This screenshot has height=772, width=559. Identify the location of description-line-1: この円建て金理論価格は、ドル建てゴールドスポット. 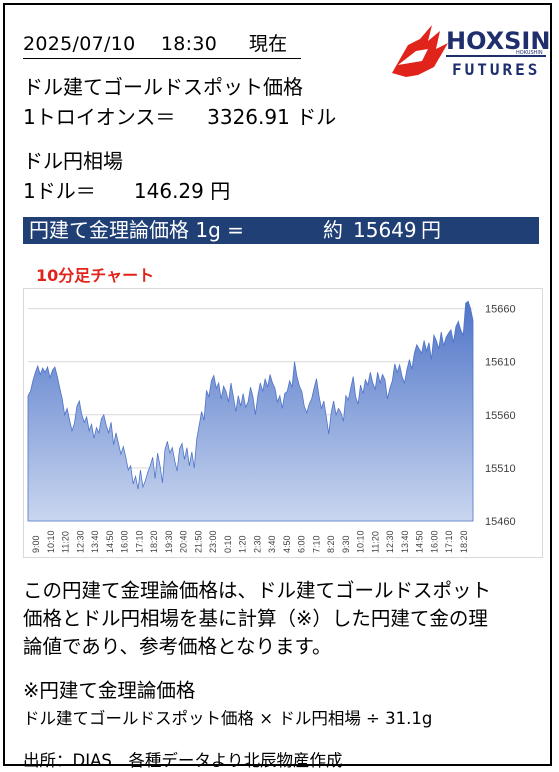
(257, 590).